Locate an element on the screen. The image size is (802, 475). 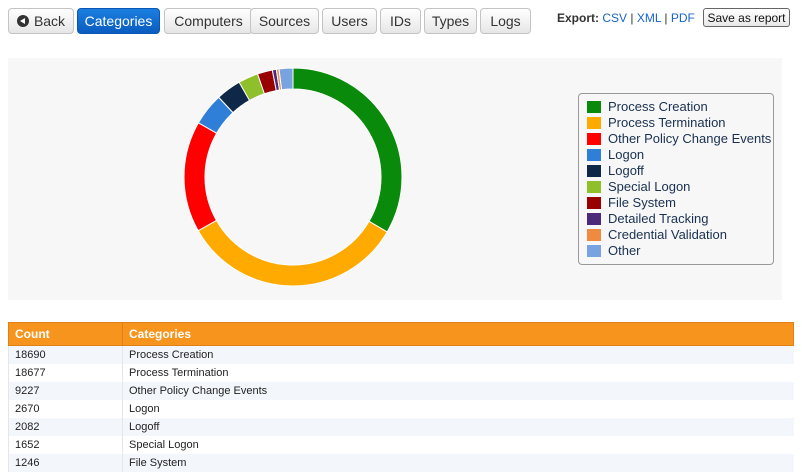
table-row: 2670 Logon is located at coordinates (401, 409).